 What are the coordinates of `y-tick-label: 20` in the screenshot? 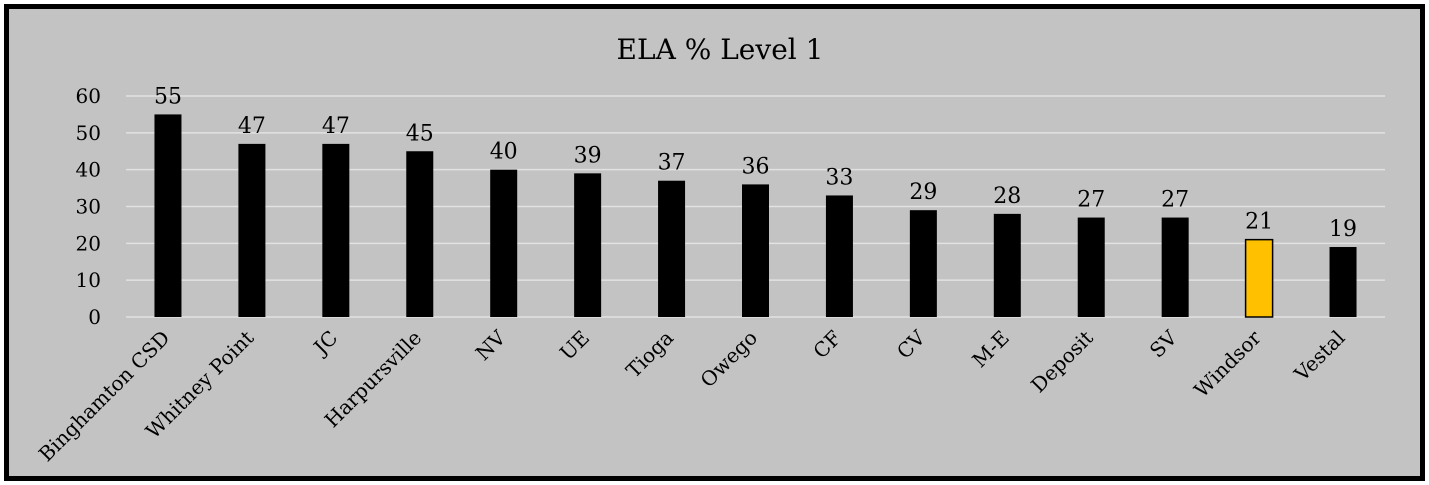 It's located at (88, 243).